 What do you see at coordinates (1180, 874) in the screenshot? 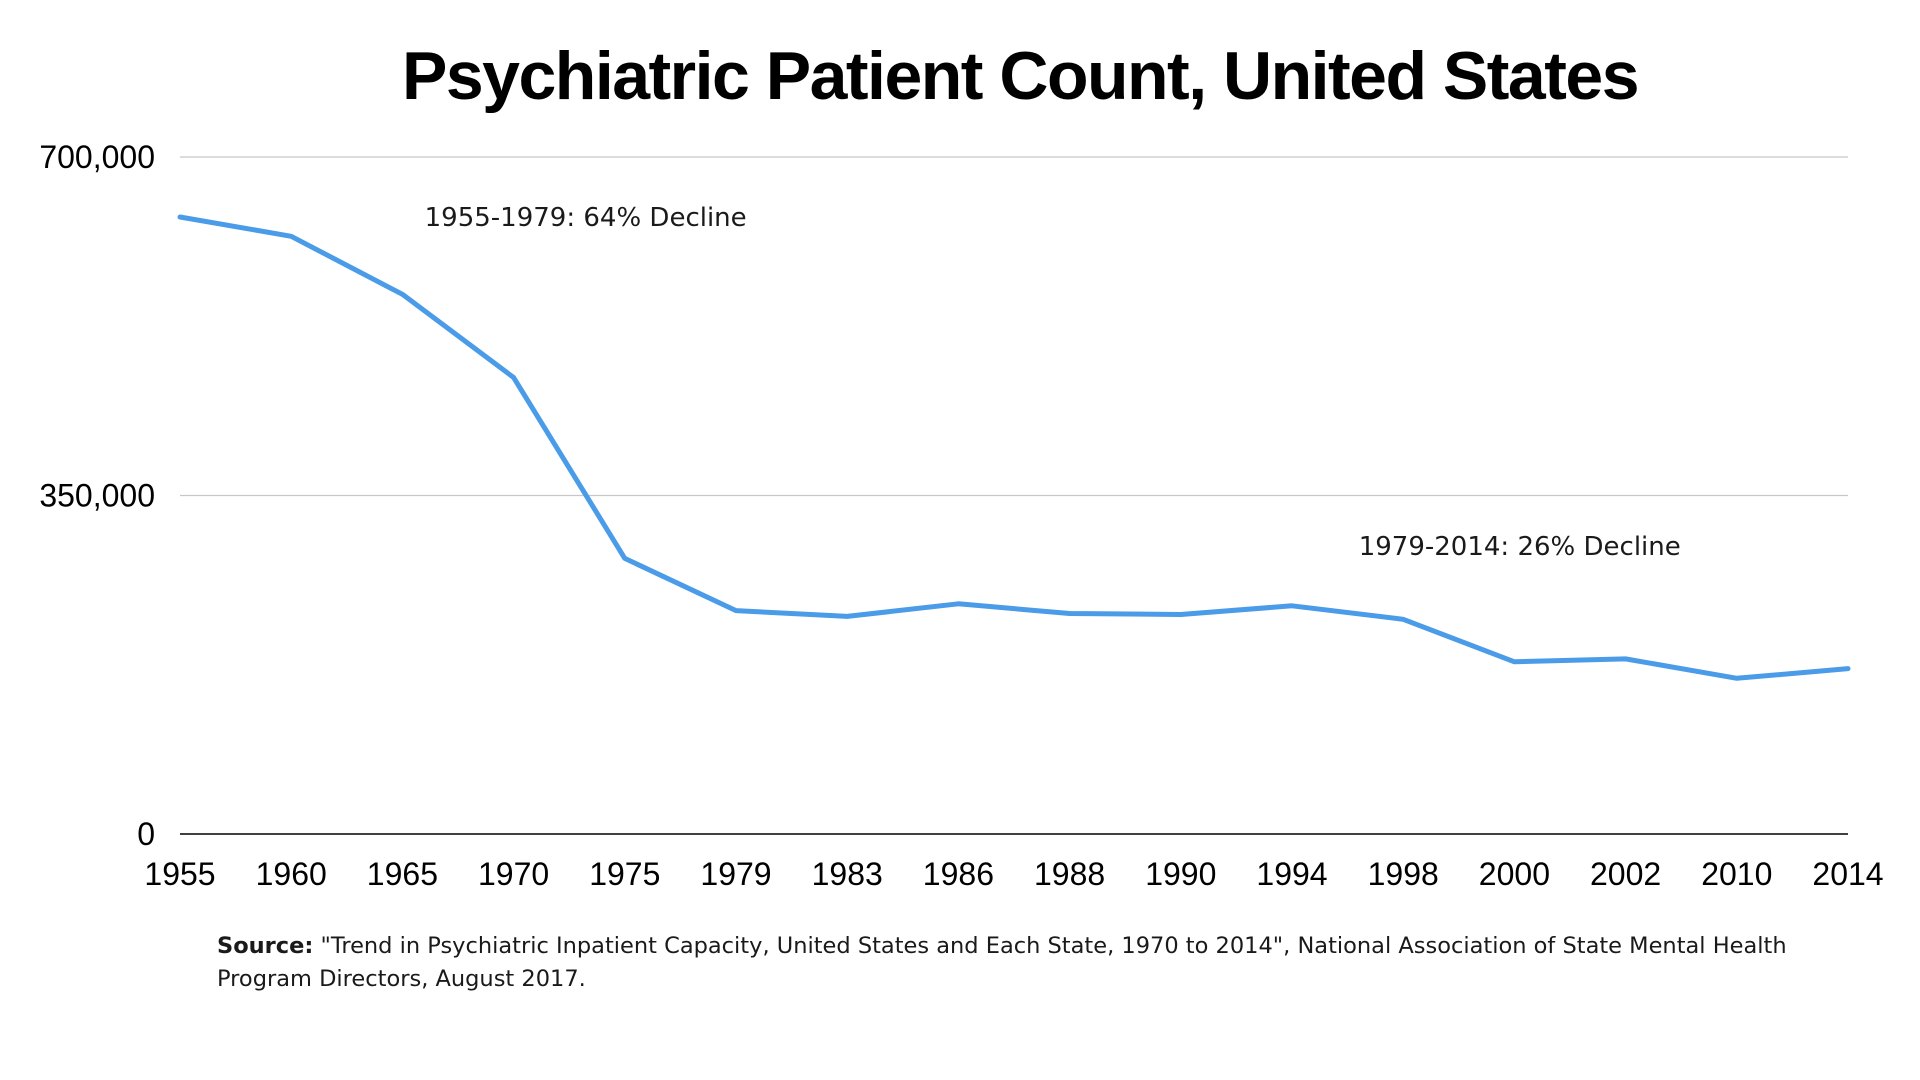
I see `x-tick-label: 1990` at bounding box center [1180, 874].